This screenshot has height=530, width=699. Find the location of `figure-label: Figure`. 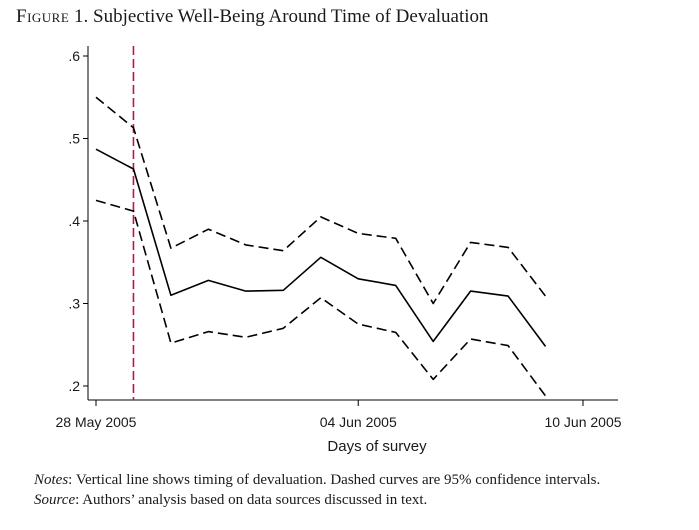

figure-label: Figure is located at coordinates (43, 16).